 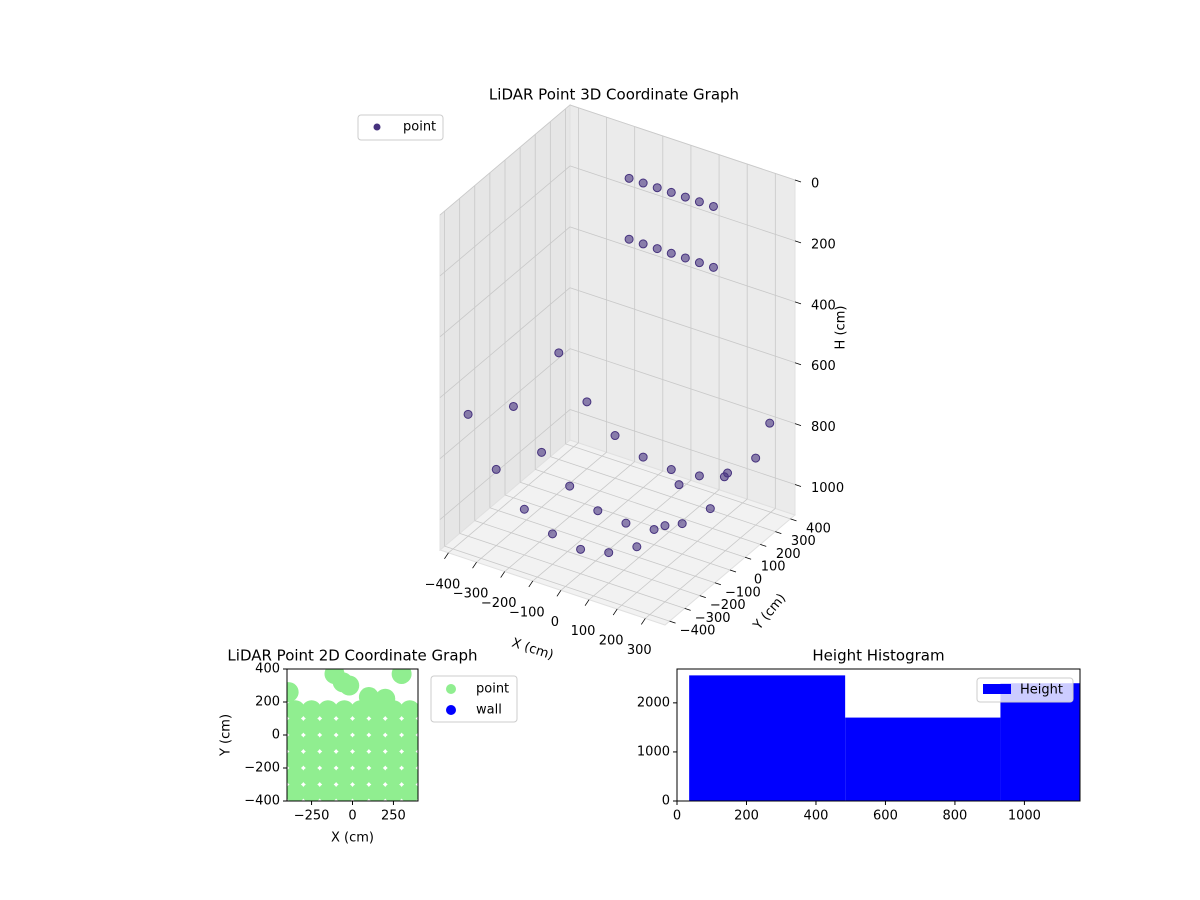 I want to click on x-tick-label: 250, so click(x=393, y=816).